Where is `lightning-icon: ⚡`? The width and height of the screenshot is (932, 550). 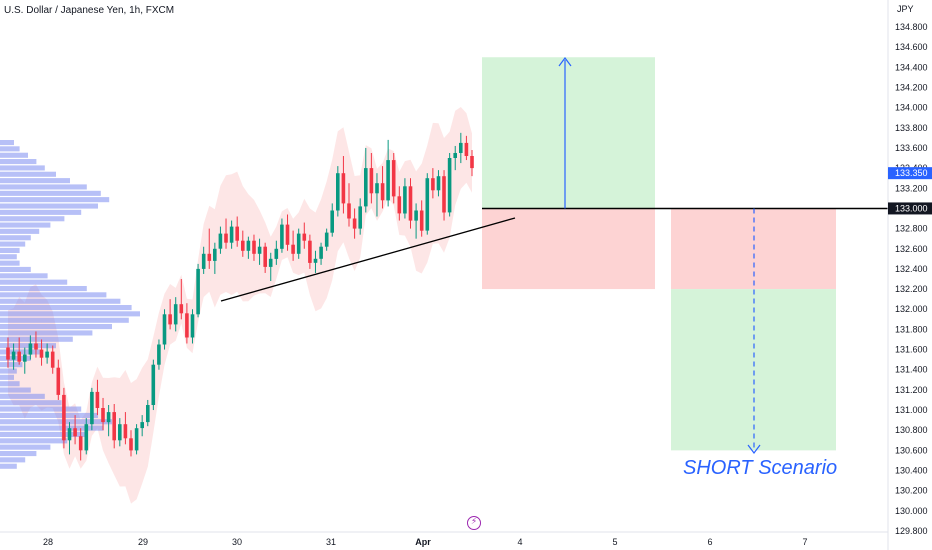
lightning-icon: ⚡ is located at coordinates (474, 523).